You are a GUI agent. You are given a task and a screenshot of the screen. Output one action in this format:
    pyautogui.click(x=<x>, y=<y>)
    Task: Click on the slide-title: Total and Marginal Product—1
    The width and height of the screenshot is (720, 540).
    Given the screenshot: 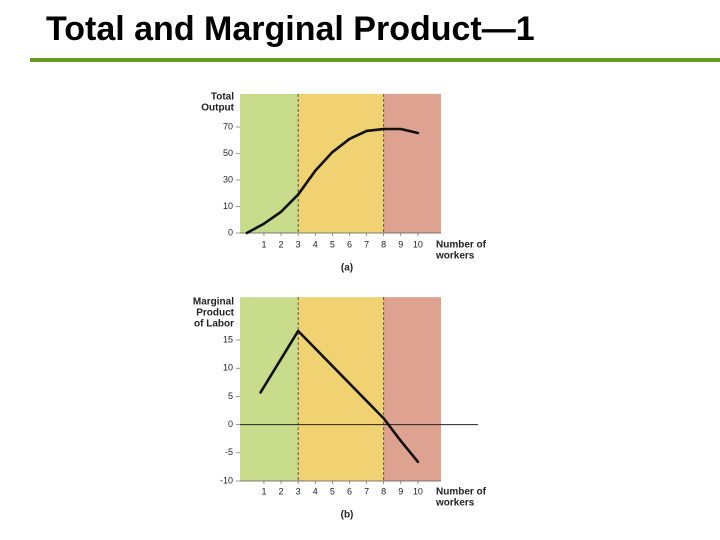 What is the action you would take?
    pyautogui.click(x=290, y=29)
    